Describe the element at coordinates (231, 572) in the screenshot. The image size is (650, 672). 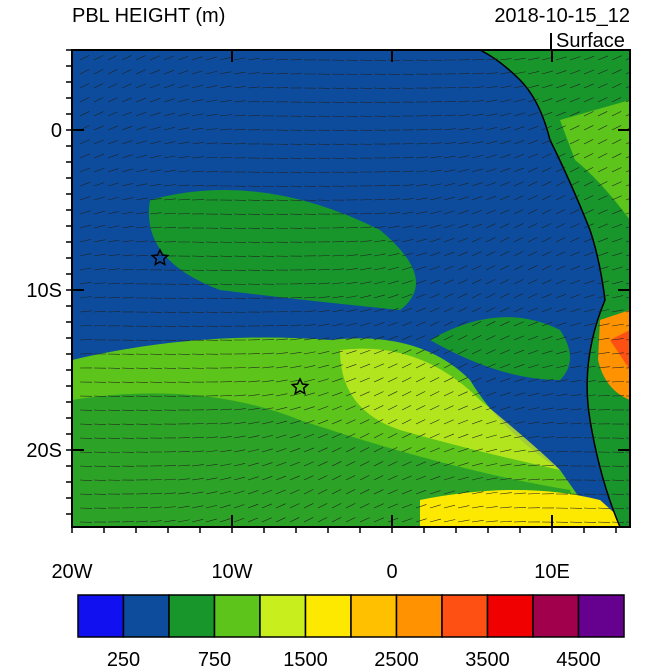
I see `lon-label: 10W` at that location.